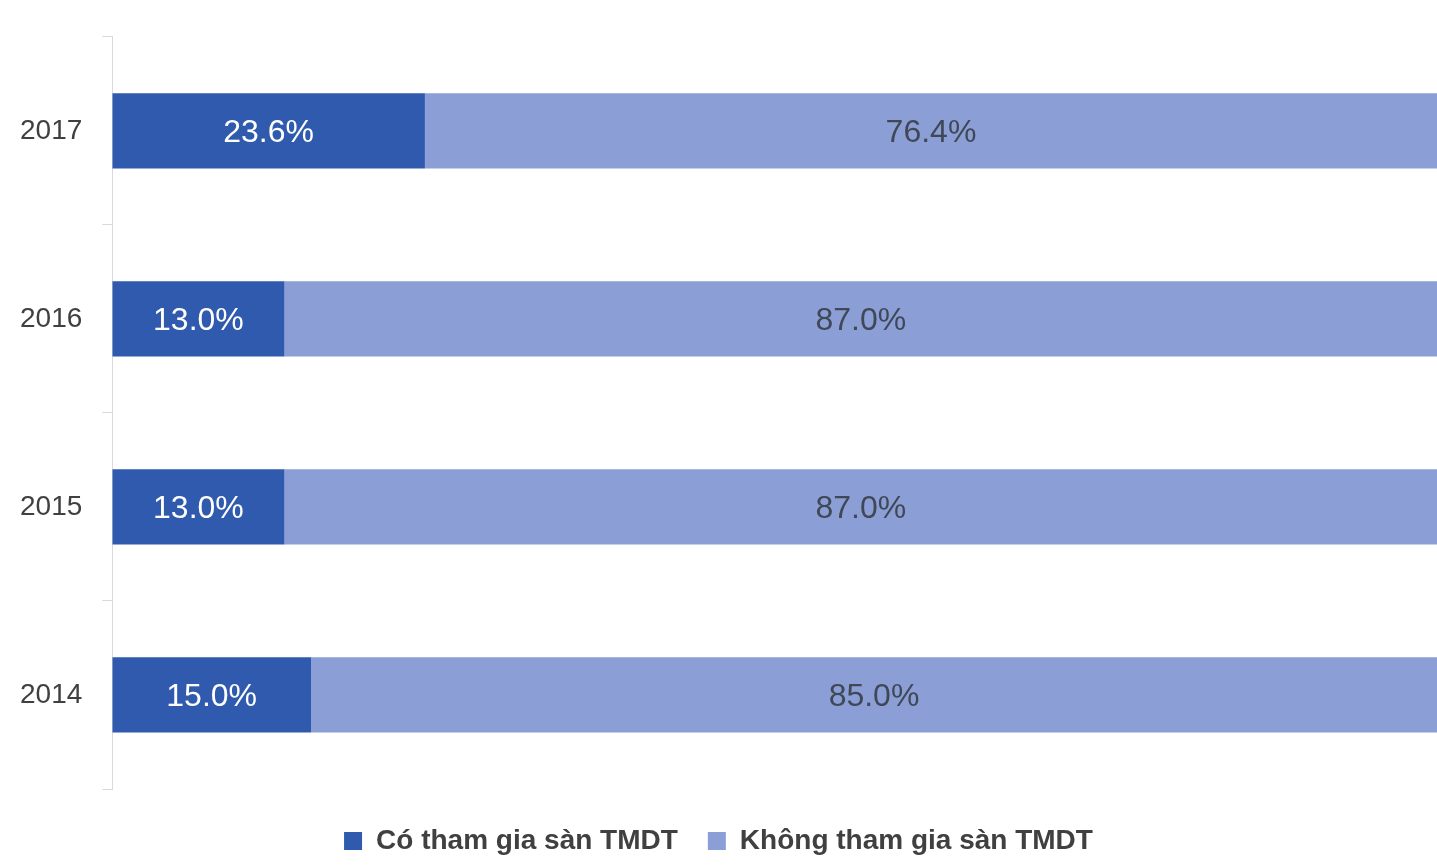 The width and height of the screenshot is (1437, 865). What do you see at coordinates (51, 693) in the screenshot?
I see `y-tick-label: 2014` at bounding box center [51, 693].